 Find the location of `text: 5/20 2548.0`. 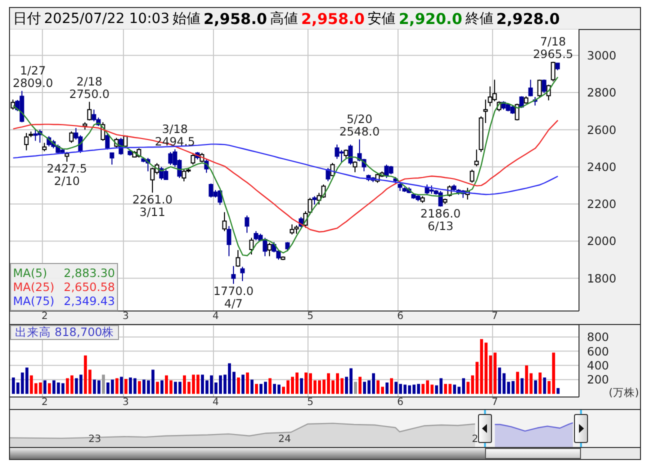

text: 5/20 2548.0 is located at coordinates (359, 125).